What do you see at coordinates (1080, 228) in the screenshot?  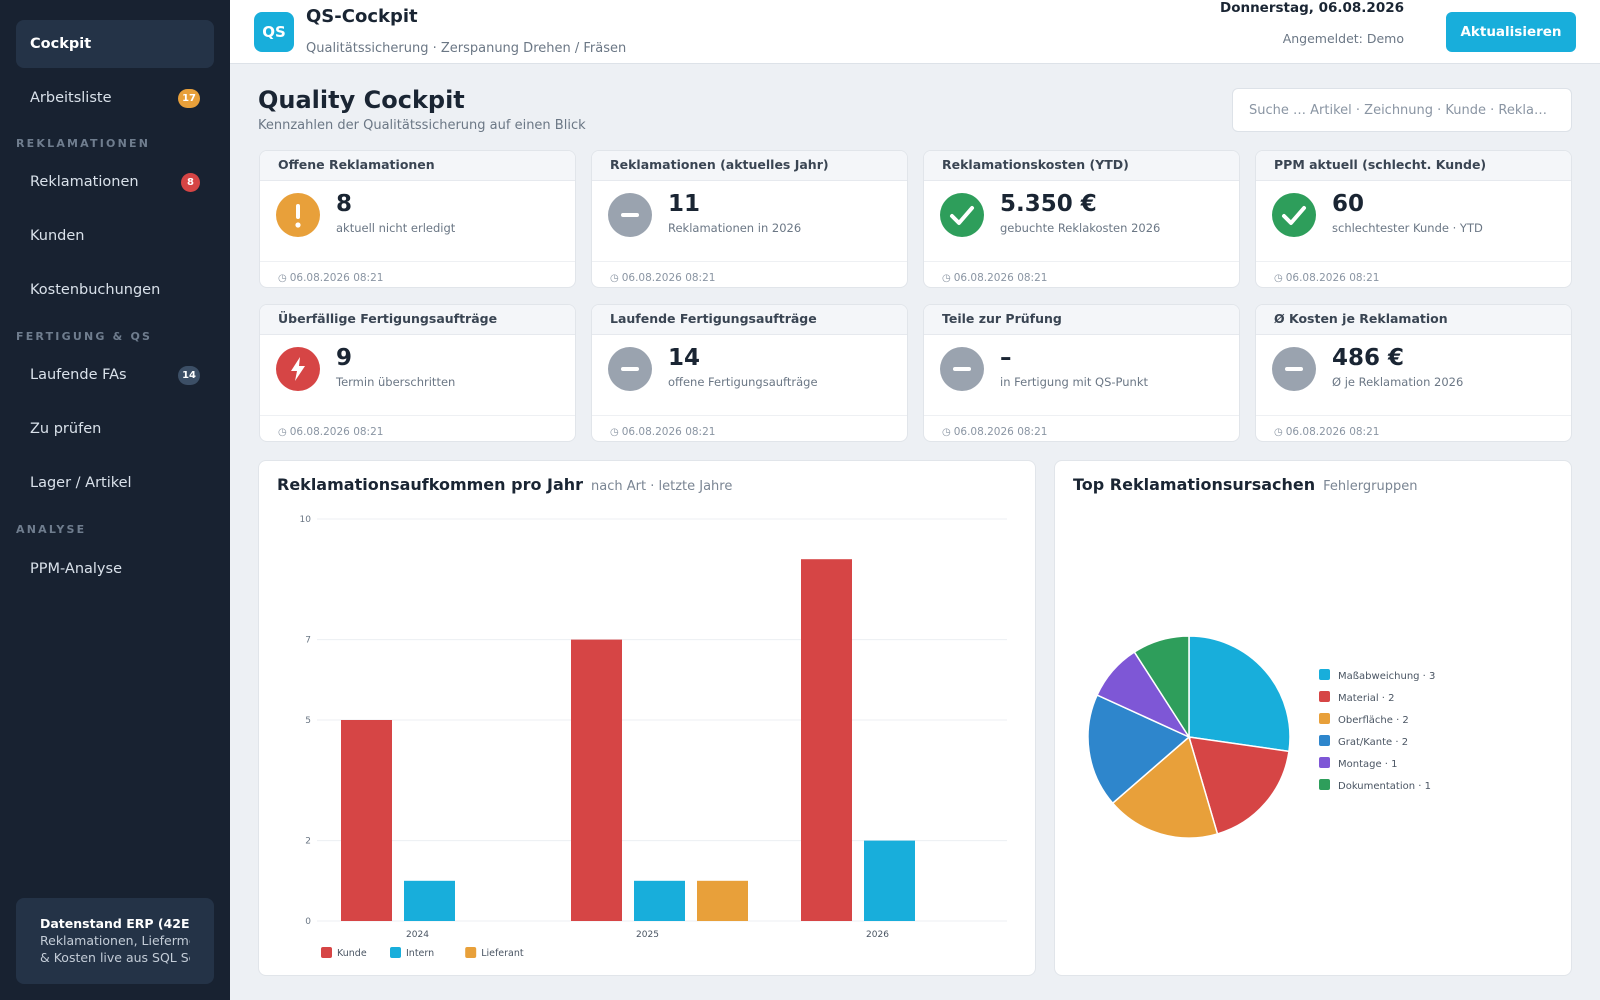 I see `kpi-description: gebuchte Reklakosten 2026` at bounding box center [1080, 228].